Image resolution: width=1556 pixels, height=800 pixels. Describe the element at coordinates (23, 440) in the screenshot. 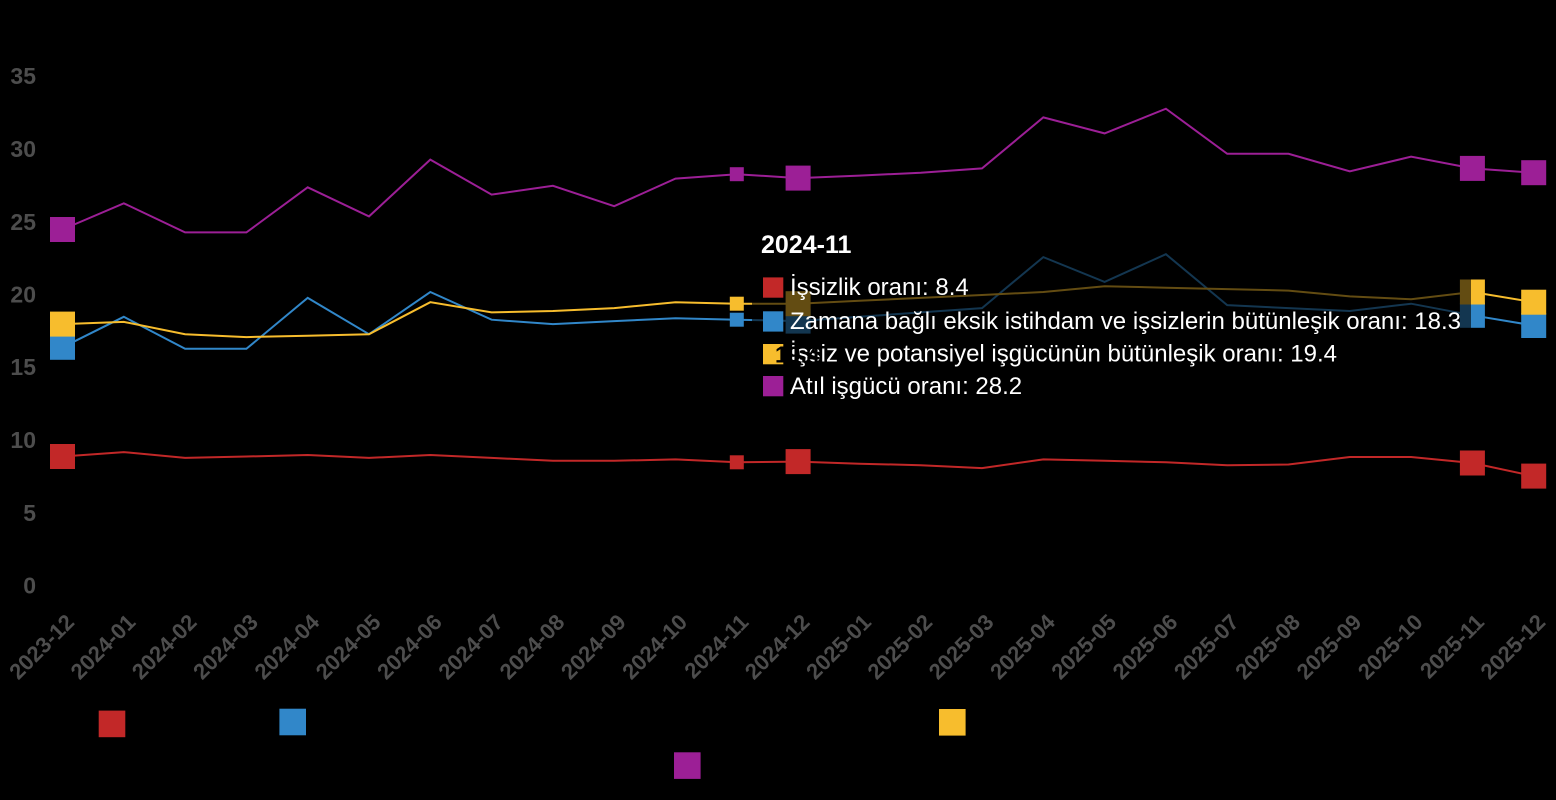

I see `svg-text: 10` at that location.